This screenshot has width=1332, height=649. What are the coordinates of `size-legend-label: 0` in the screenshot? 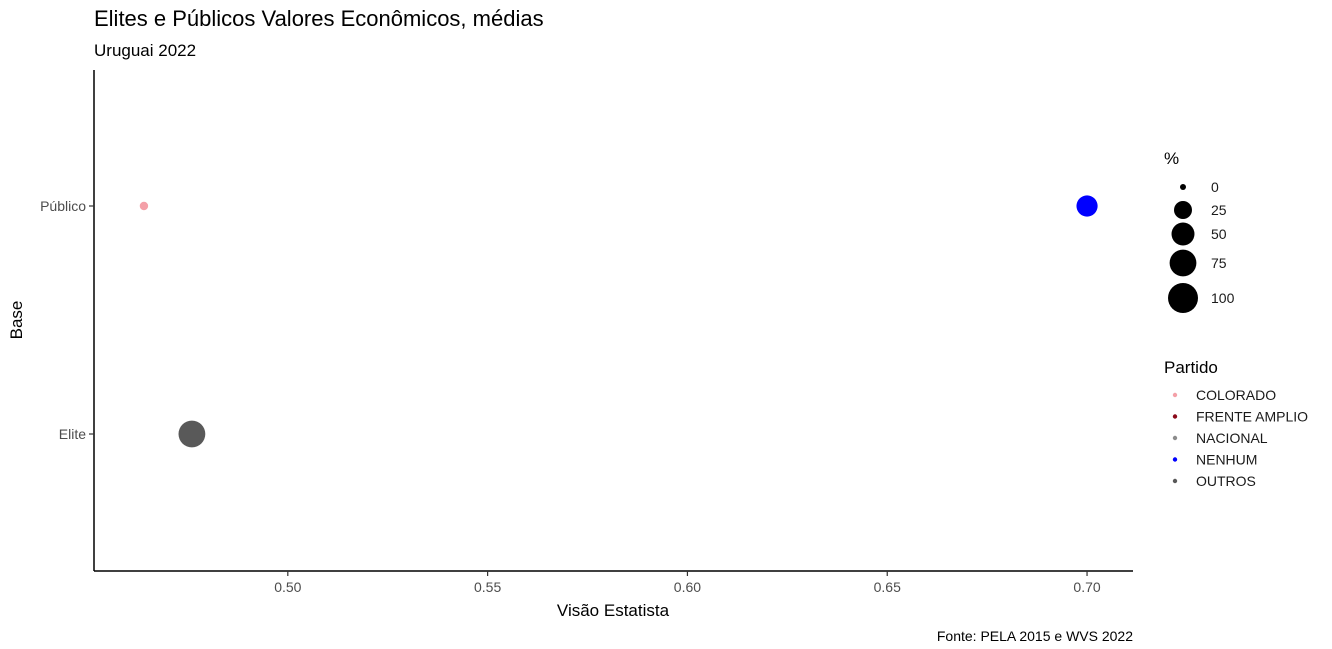 It's located at (1215, 187).